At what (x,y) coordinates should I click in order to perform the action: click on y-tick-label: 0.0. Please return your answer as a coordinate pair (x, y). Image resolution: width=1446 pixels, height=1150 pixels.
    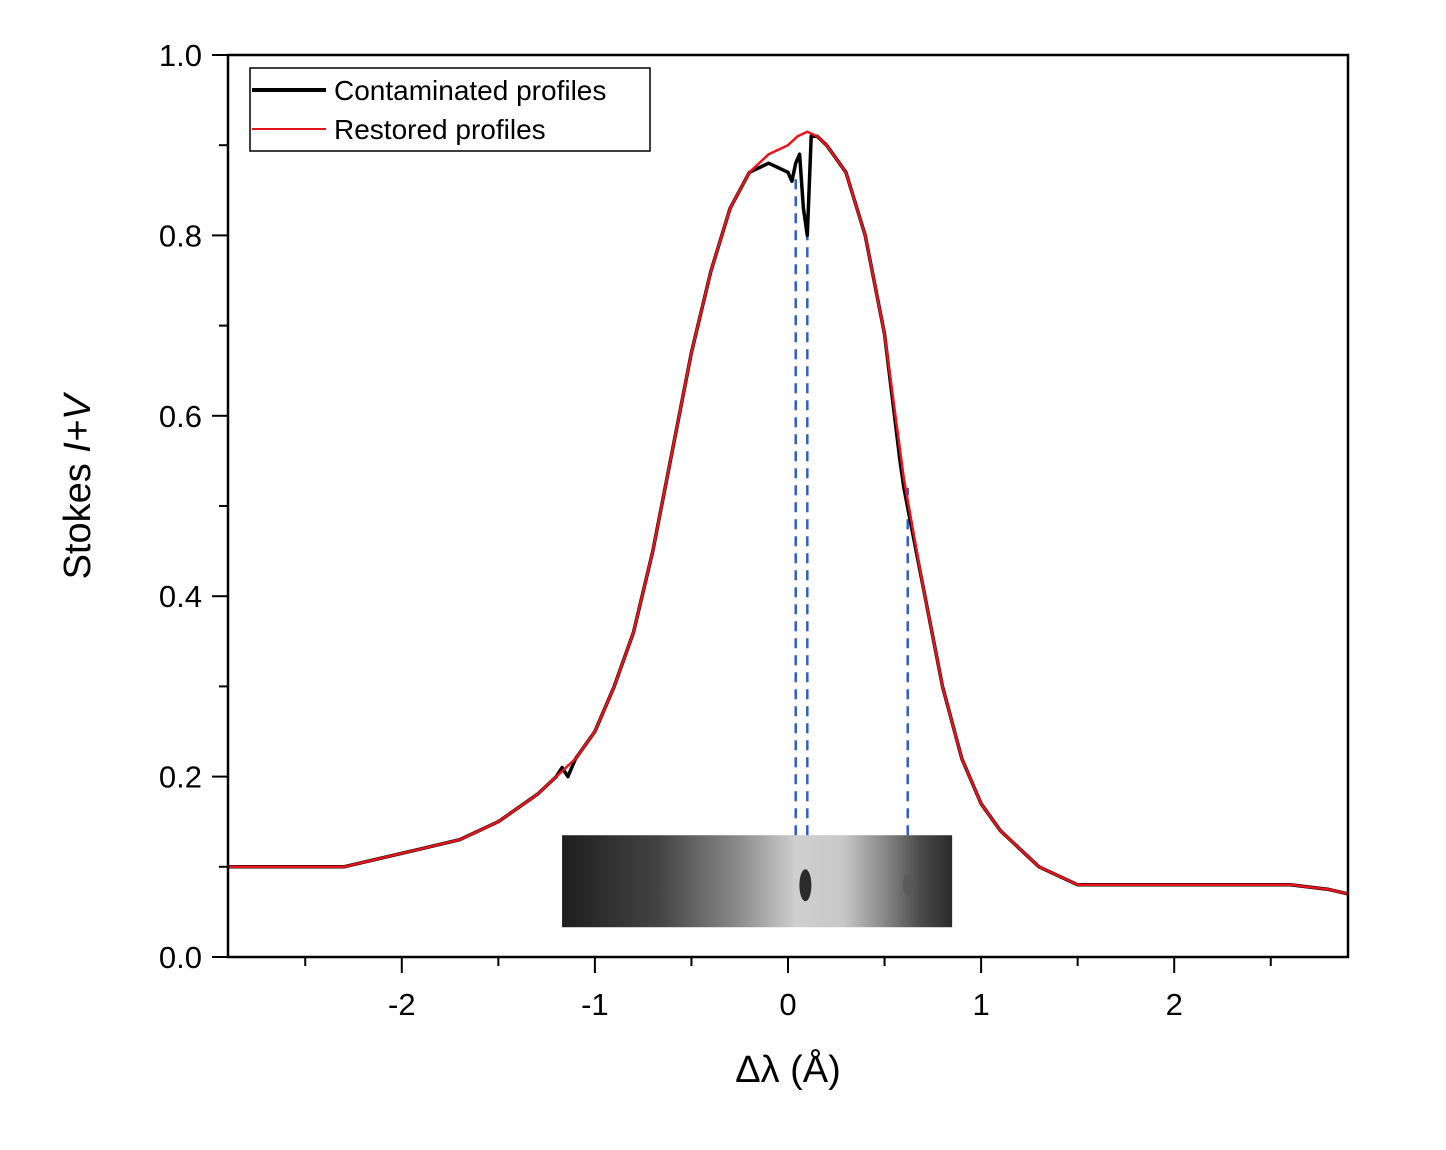
    Looking at the image, I should click on (180, 957).